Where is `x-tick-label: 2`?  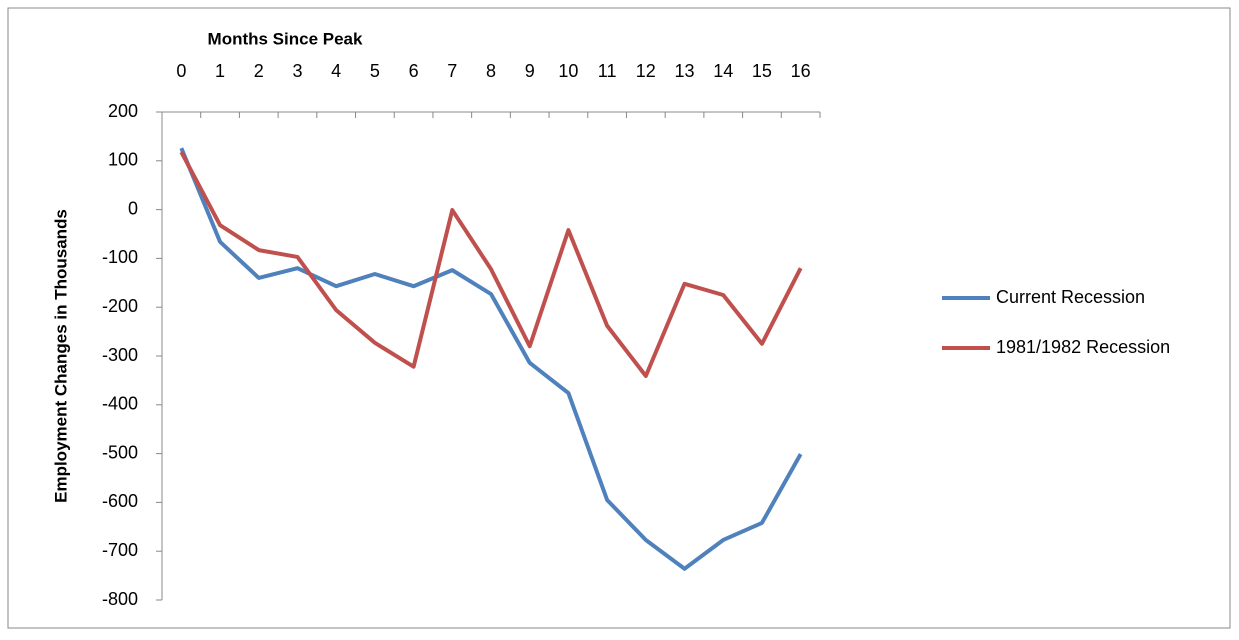 x-tick-label: 2 is located at coordinates (259, 71).